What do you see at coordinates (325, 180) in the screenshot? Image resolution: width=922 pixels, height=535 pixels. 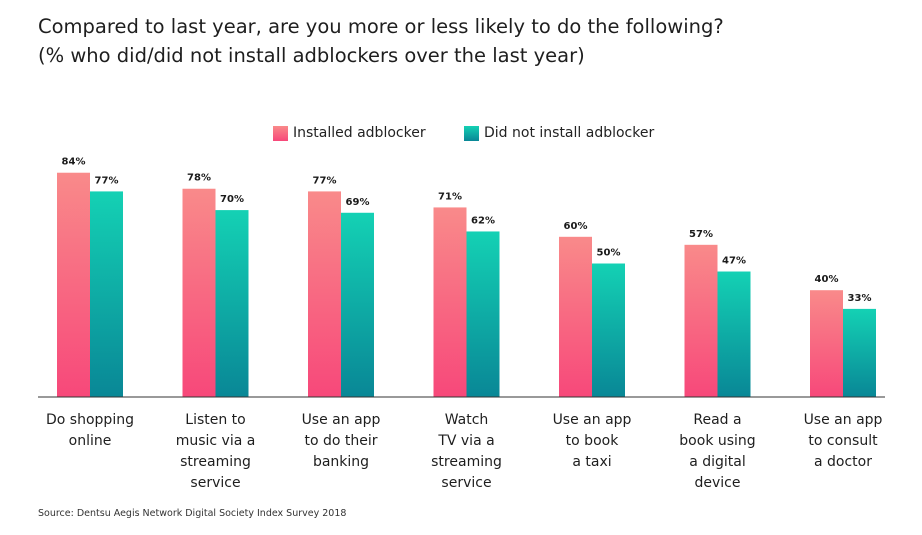 I see `data-label-installed-3: 77%` at bounding box center [325, 180].